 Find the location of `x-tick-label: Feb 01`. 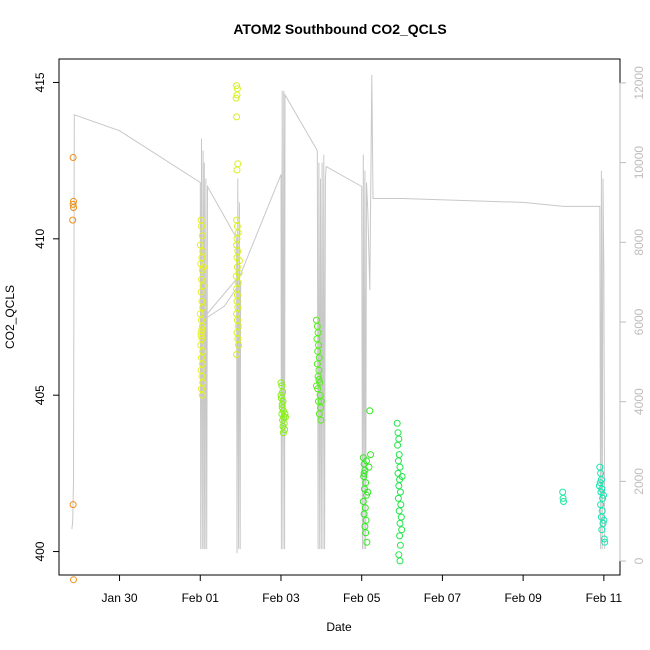

x-tick-label: Feb 01 is located at coordinates (201, 598).